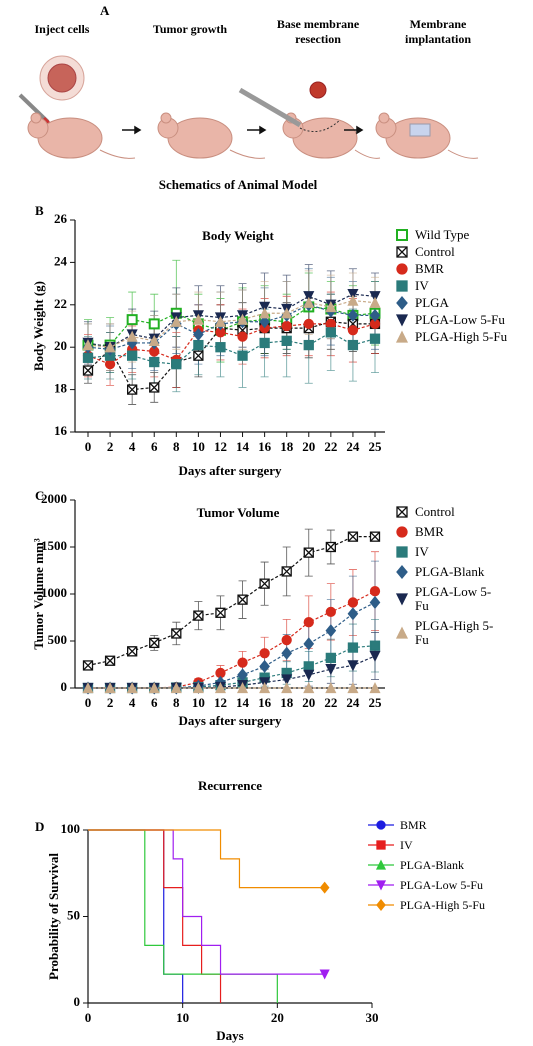 This screenshot has height=1046, width=533. Describe the element at coordinates (413, 825) in the screenshot. I see `legend-label: BMR` at that location.